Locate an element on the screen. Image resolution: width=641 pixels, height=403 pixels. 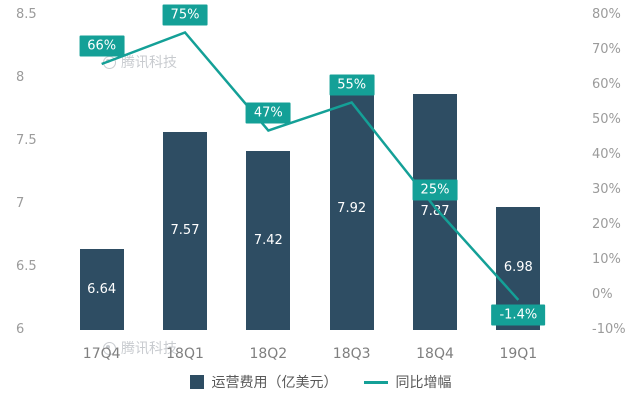
y-axis-tick-right: 10% is located at coordinates (606, 259).